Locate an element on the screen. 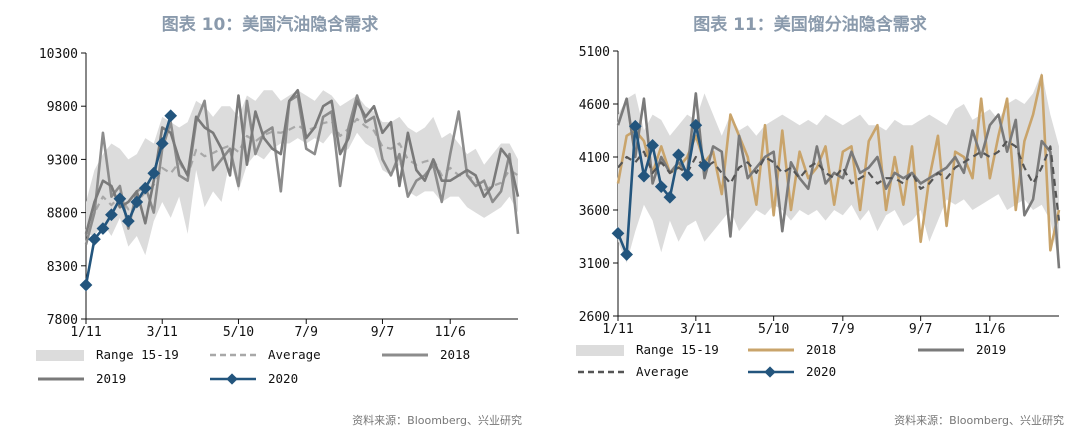 This screenshot has width=1080, height=438. y-tick-label: 8800 is located at coordinates (62, 214).